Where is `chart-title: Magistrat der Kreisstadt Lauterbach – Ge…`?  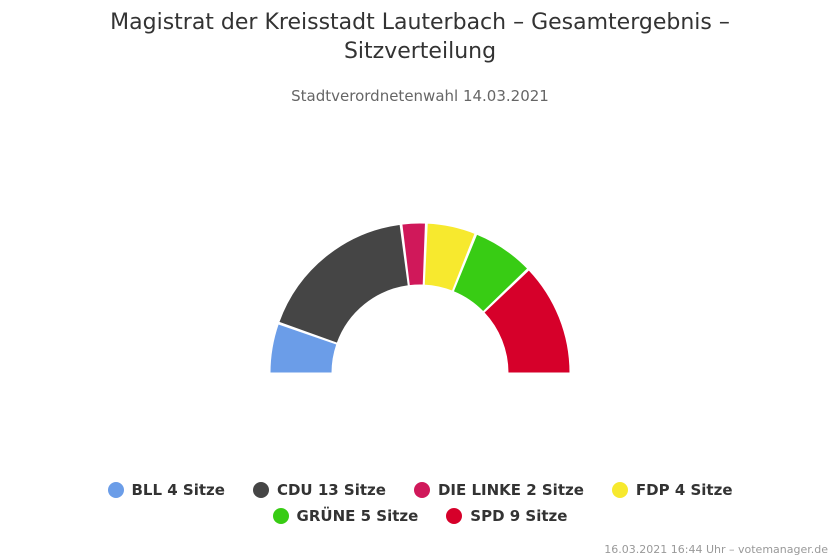 chart-title: Magistrat der Kreisstadt Lauterbach – Ge… is located at coordinates (420, 37).